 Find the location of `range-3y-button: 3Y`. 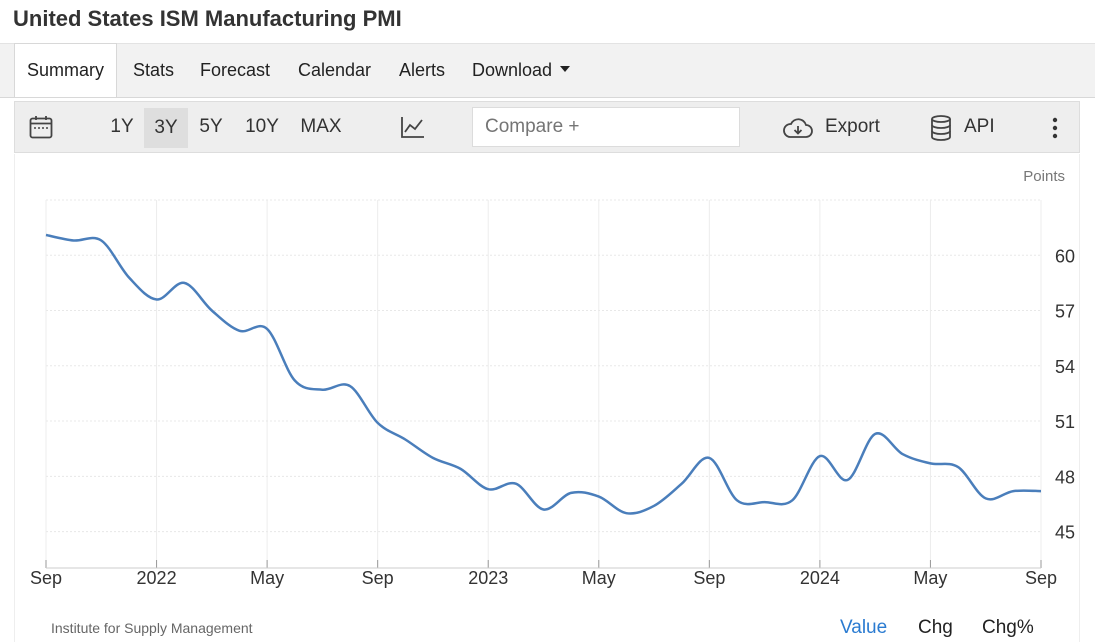

range-3y-button: 3Y is located at coordinates (166, 128).